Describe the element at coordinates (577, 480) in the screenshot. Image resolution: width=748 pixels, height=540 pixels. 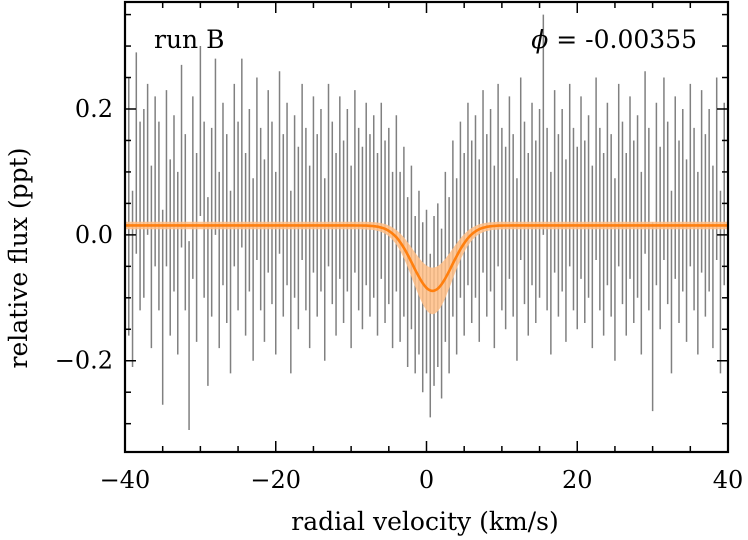
I see `x-tick-label: 20` at that location.